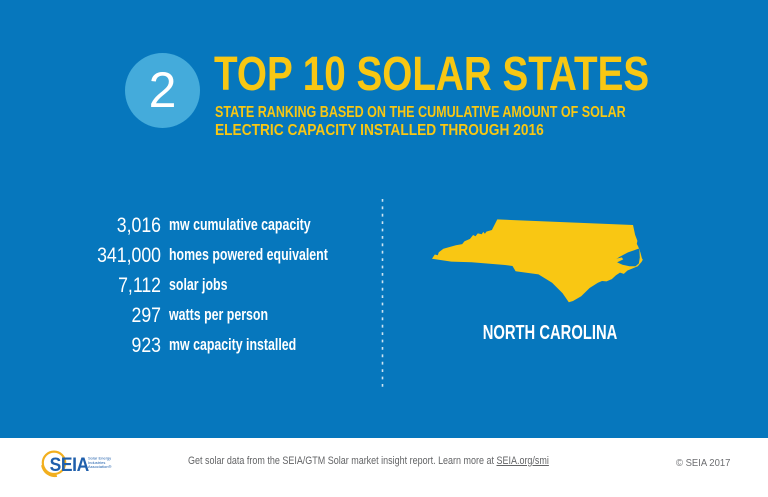 The height and width of the screenshot is (497, 768). Describe the element at coordinates (70, 464) in the screenshot. I see `svg-text: SEIA` at that location.